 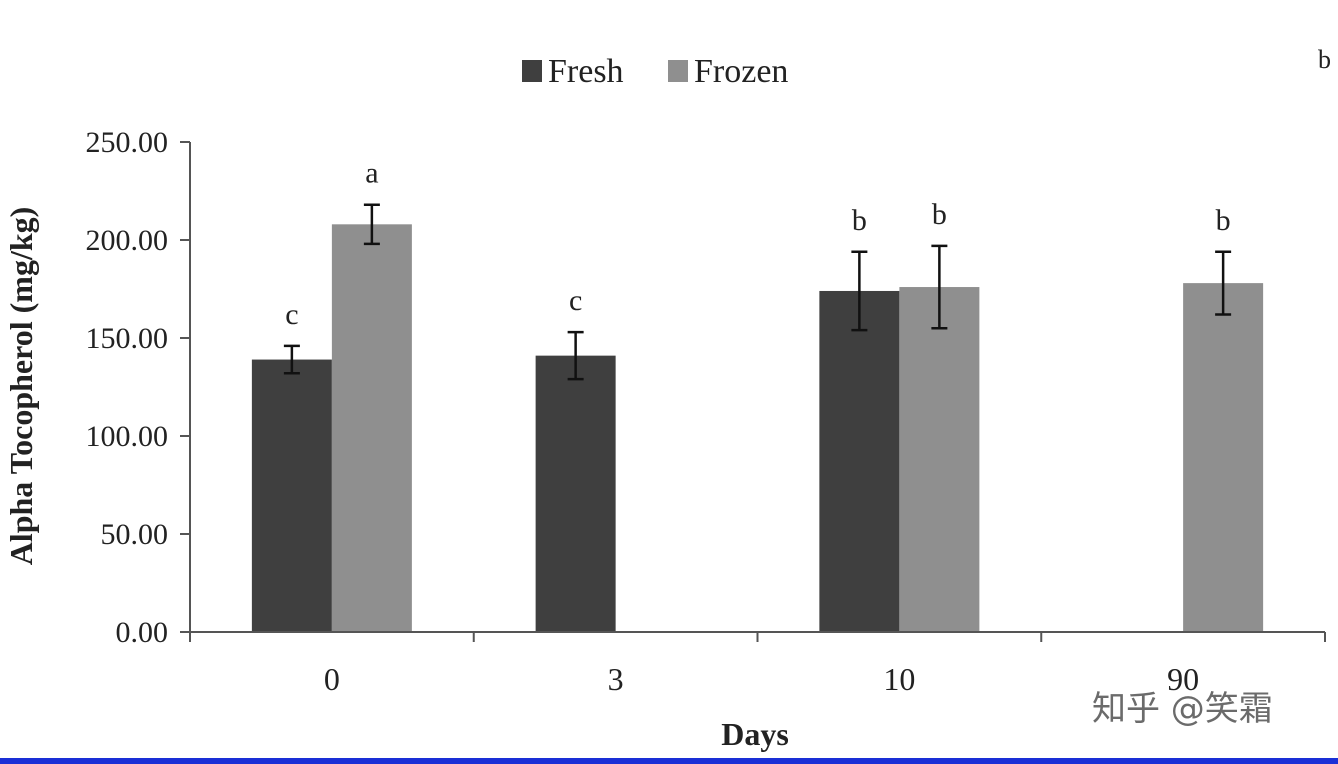 I want to click on y-tick-label: 200.00, so click(x=127, y=240).